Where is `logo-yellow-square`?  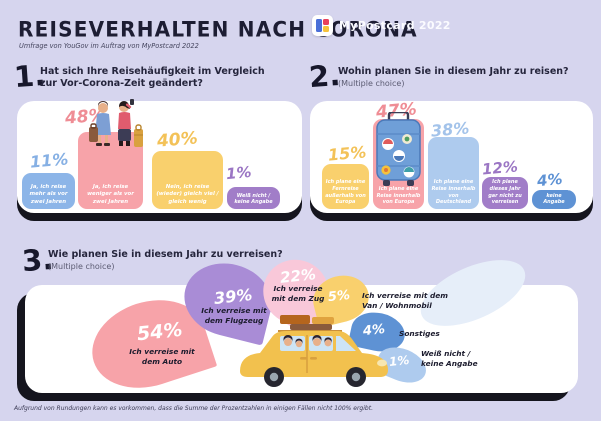 logo-yellow-square is located at coordinates (326, 29).